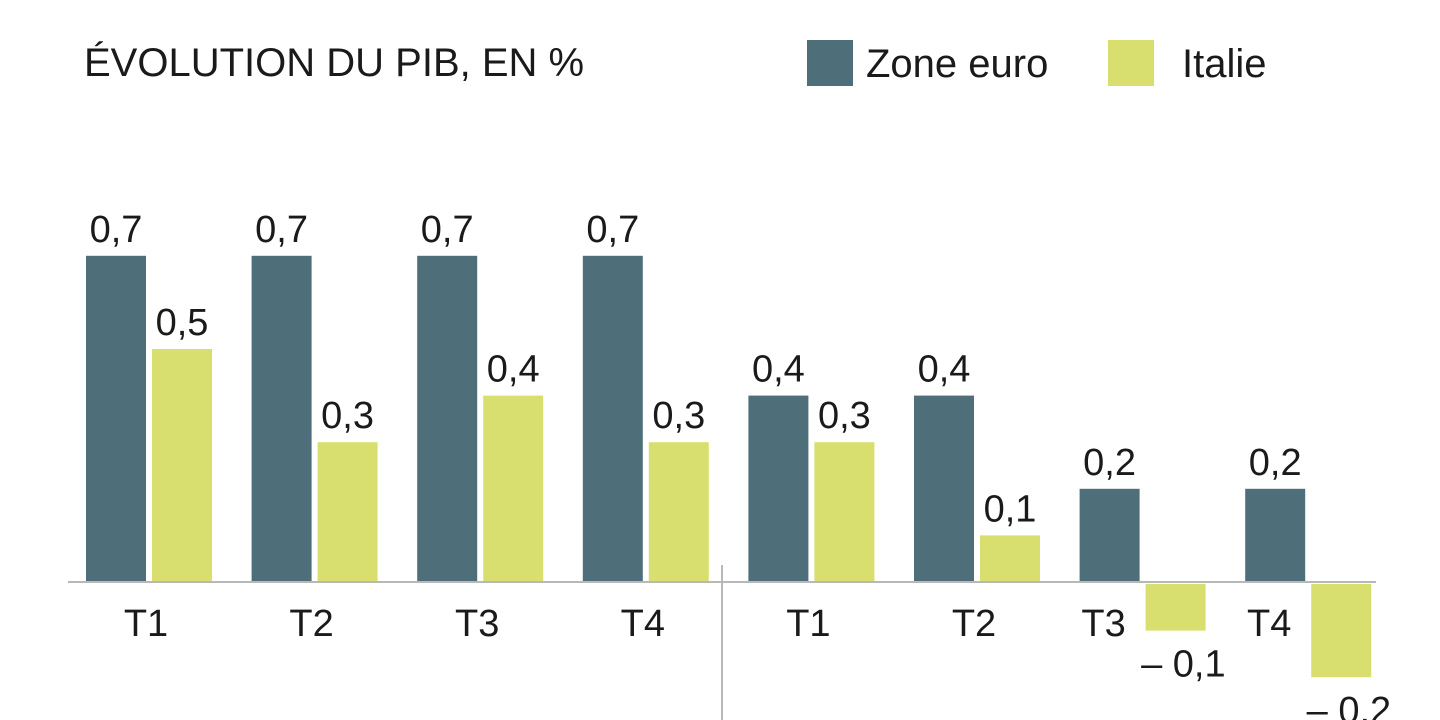  I want to click on x-tick-label-8: T4, so click(1269, 624).